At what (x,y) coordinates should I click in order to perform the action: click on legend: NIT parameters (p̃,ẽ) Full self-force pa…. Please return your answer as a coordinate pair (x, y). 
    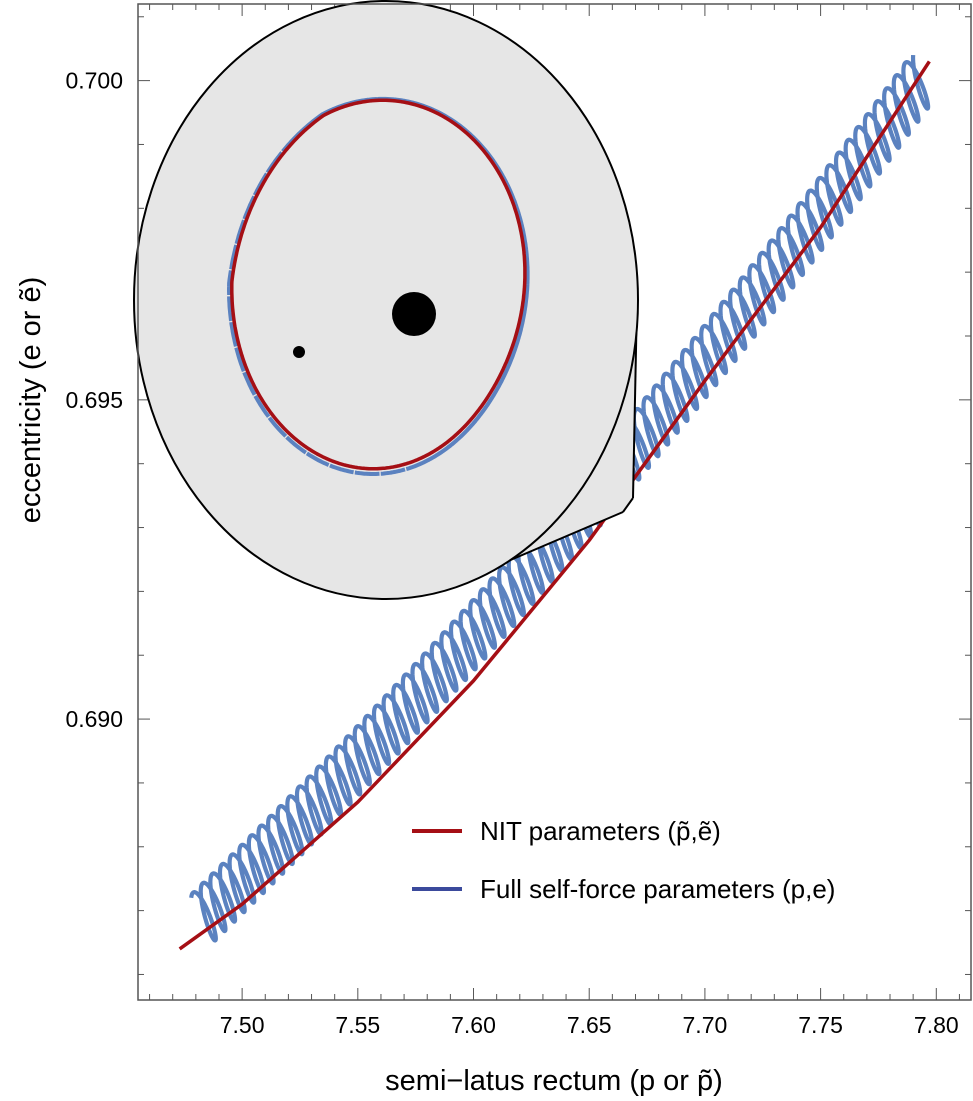
    Looking at the image, I should click on (623, 860).